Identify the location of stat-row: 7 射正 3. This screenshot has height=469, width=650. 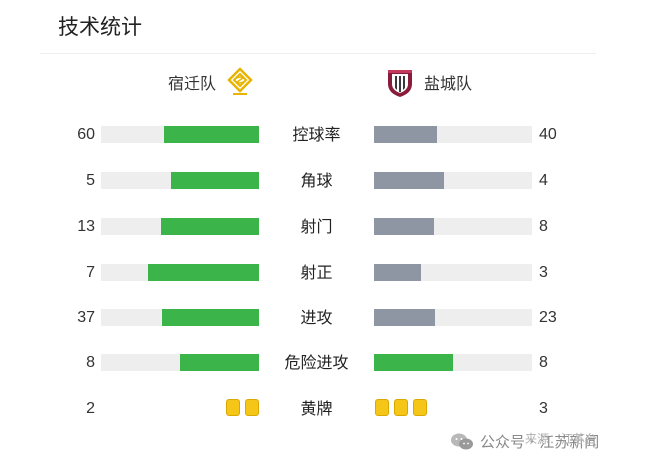
(325, 273).